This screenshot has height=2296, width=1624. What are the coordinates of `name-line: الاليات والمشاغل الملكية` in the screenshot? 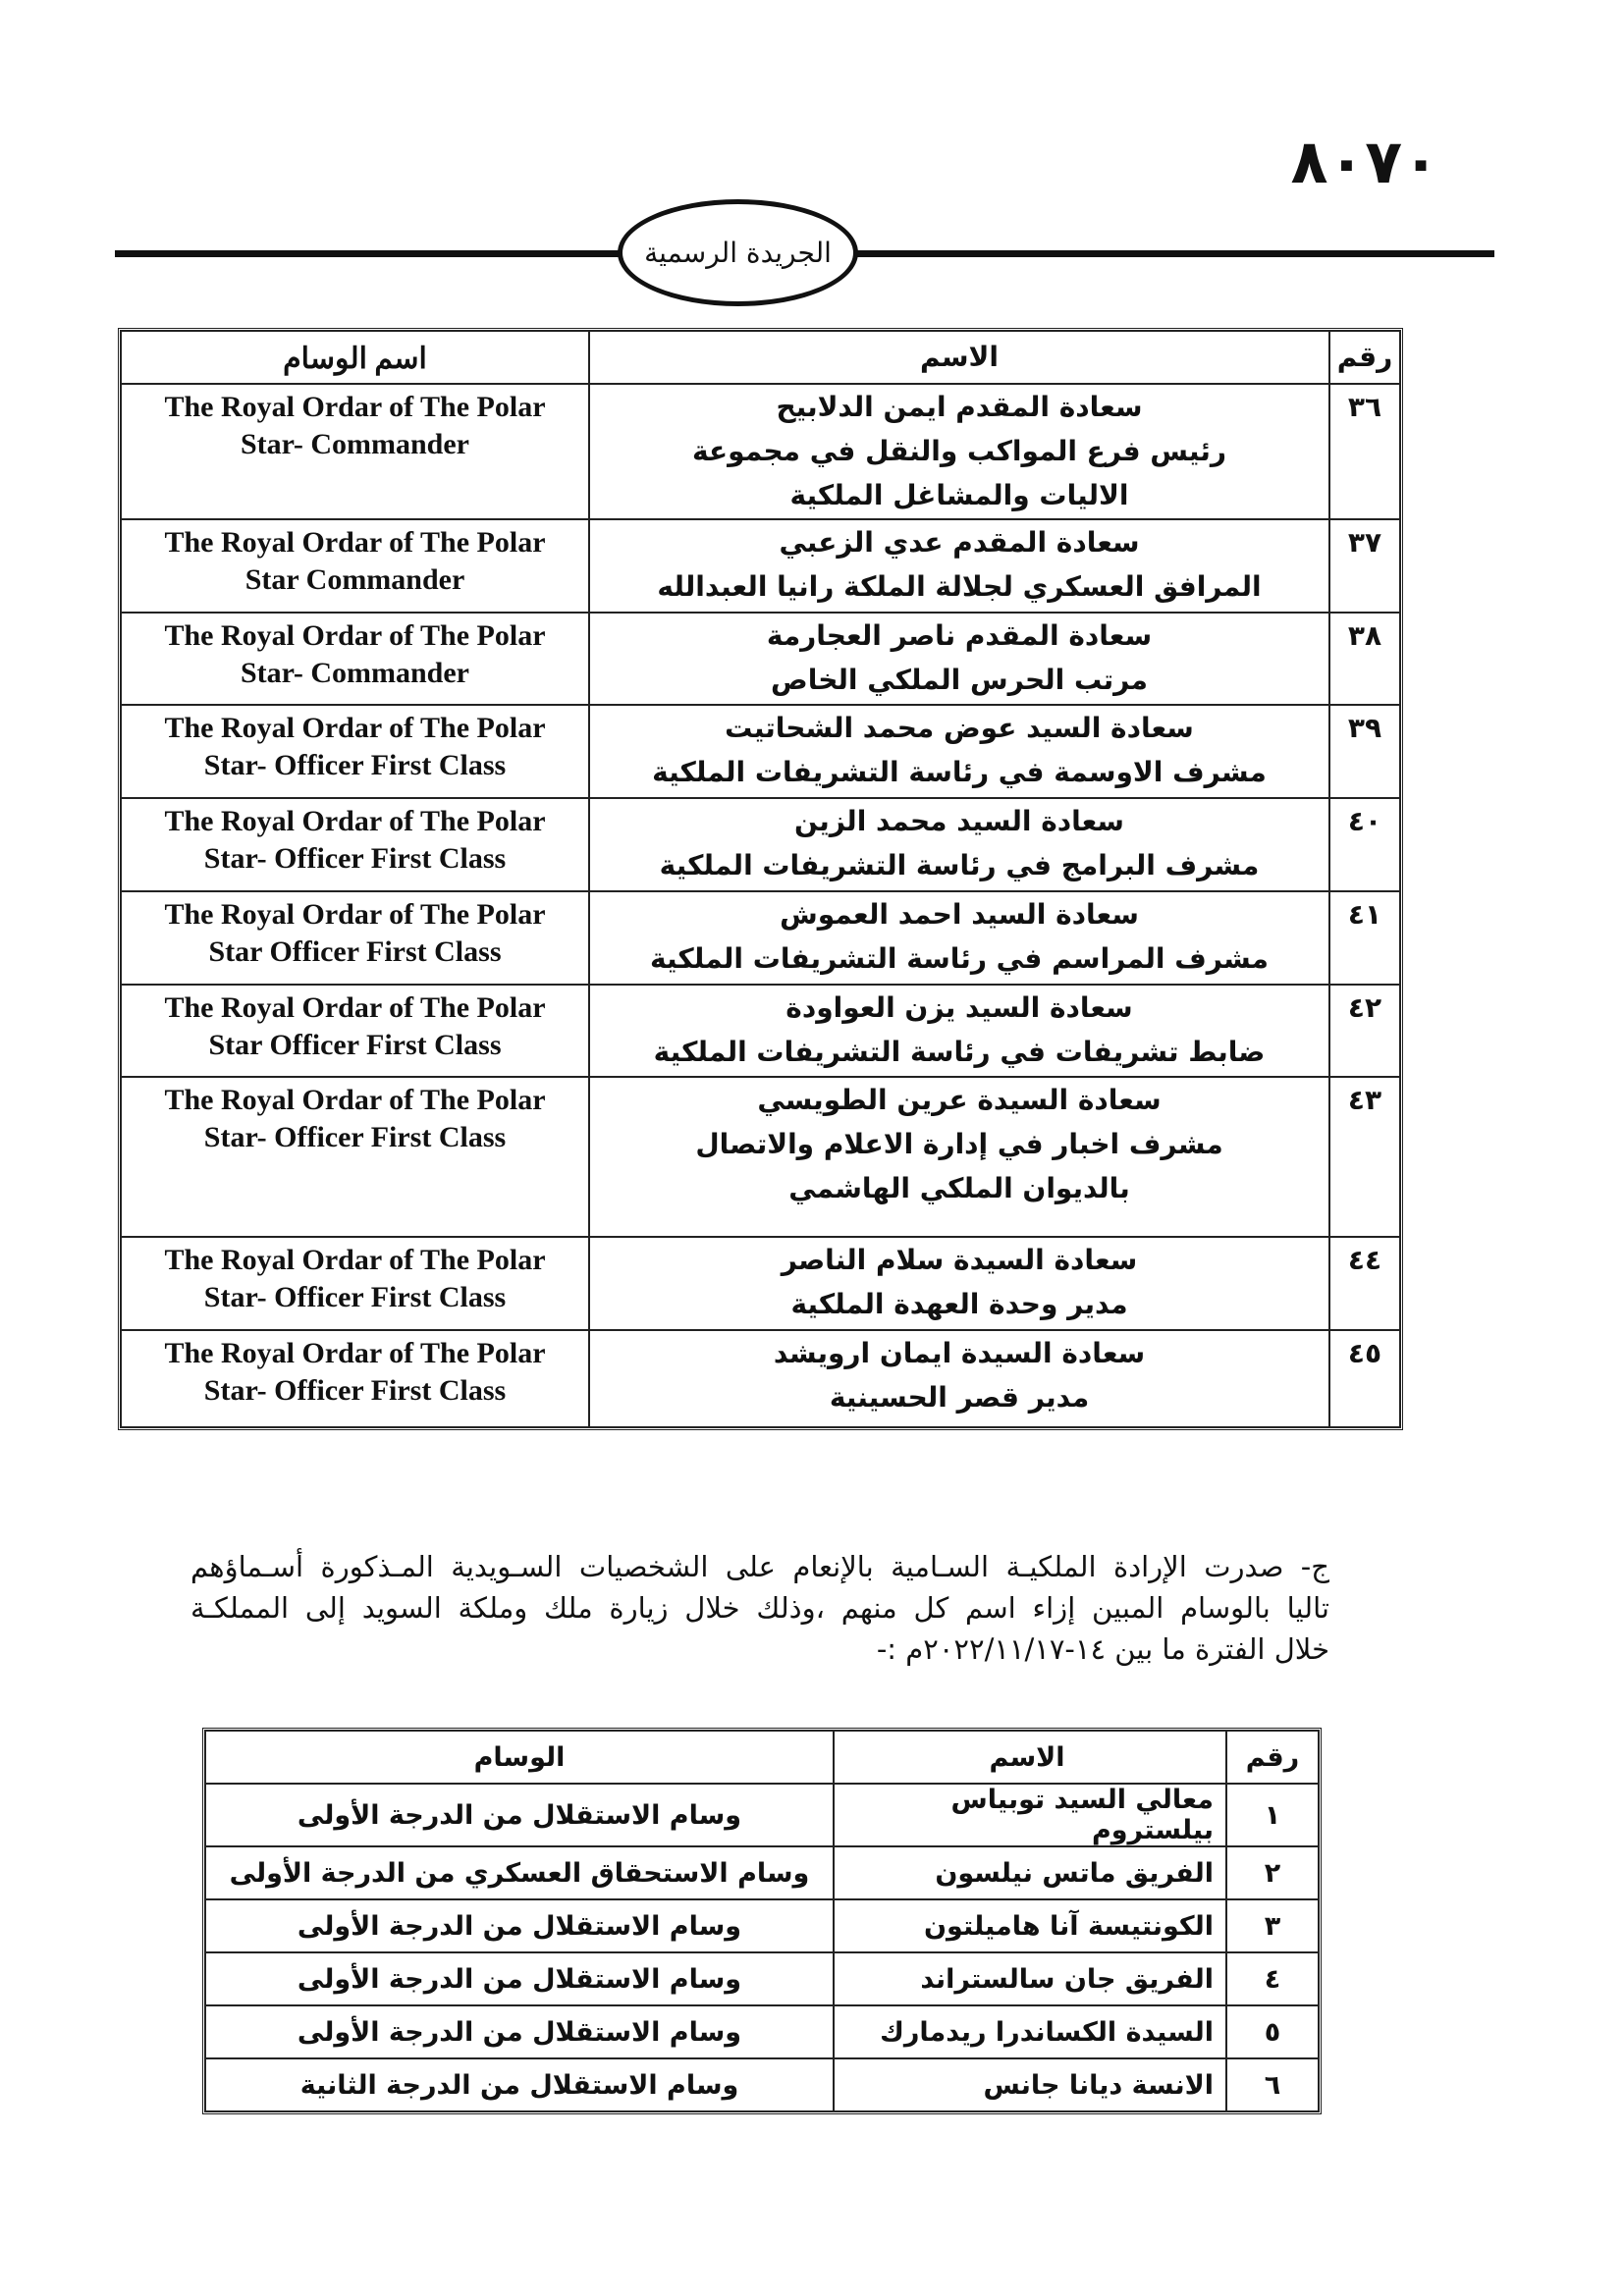 It's located at (959, 495).